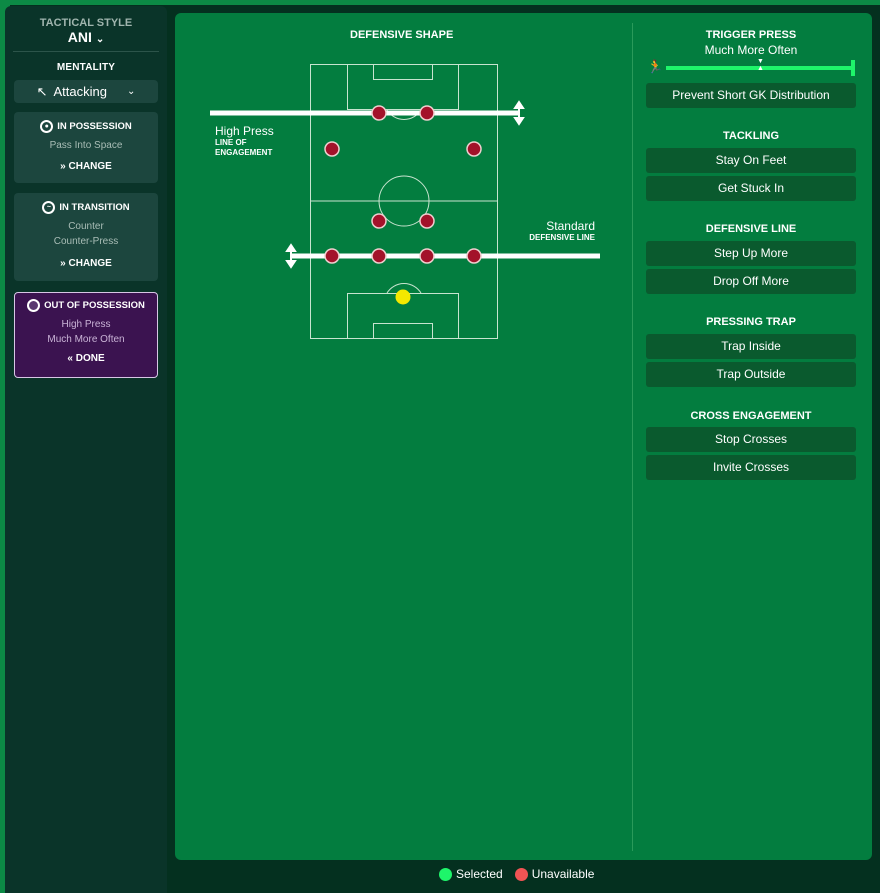 The image size is (880, 893). Describe the element at coordinates (291, 256) in the screenshot. I see `dl-drag-handle` at that location.